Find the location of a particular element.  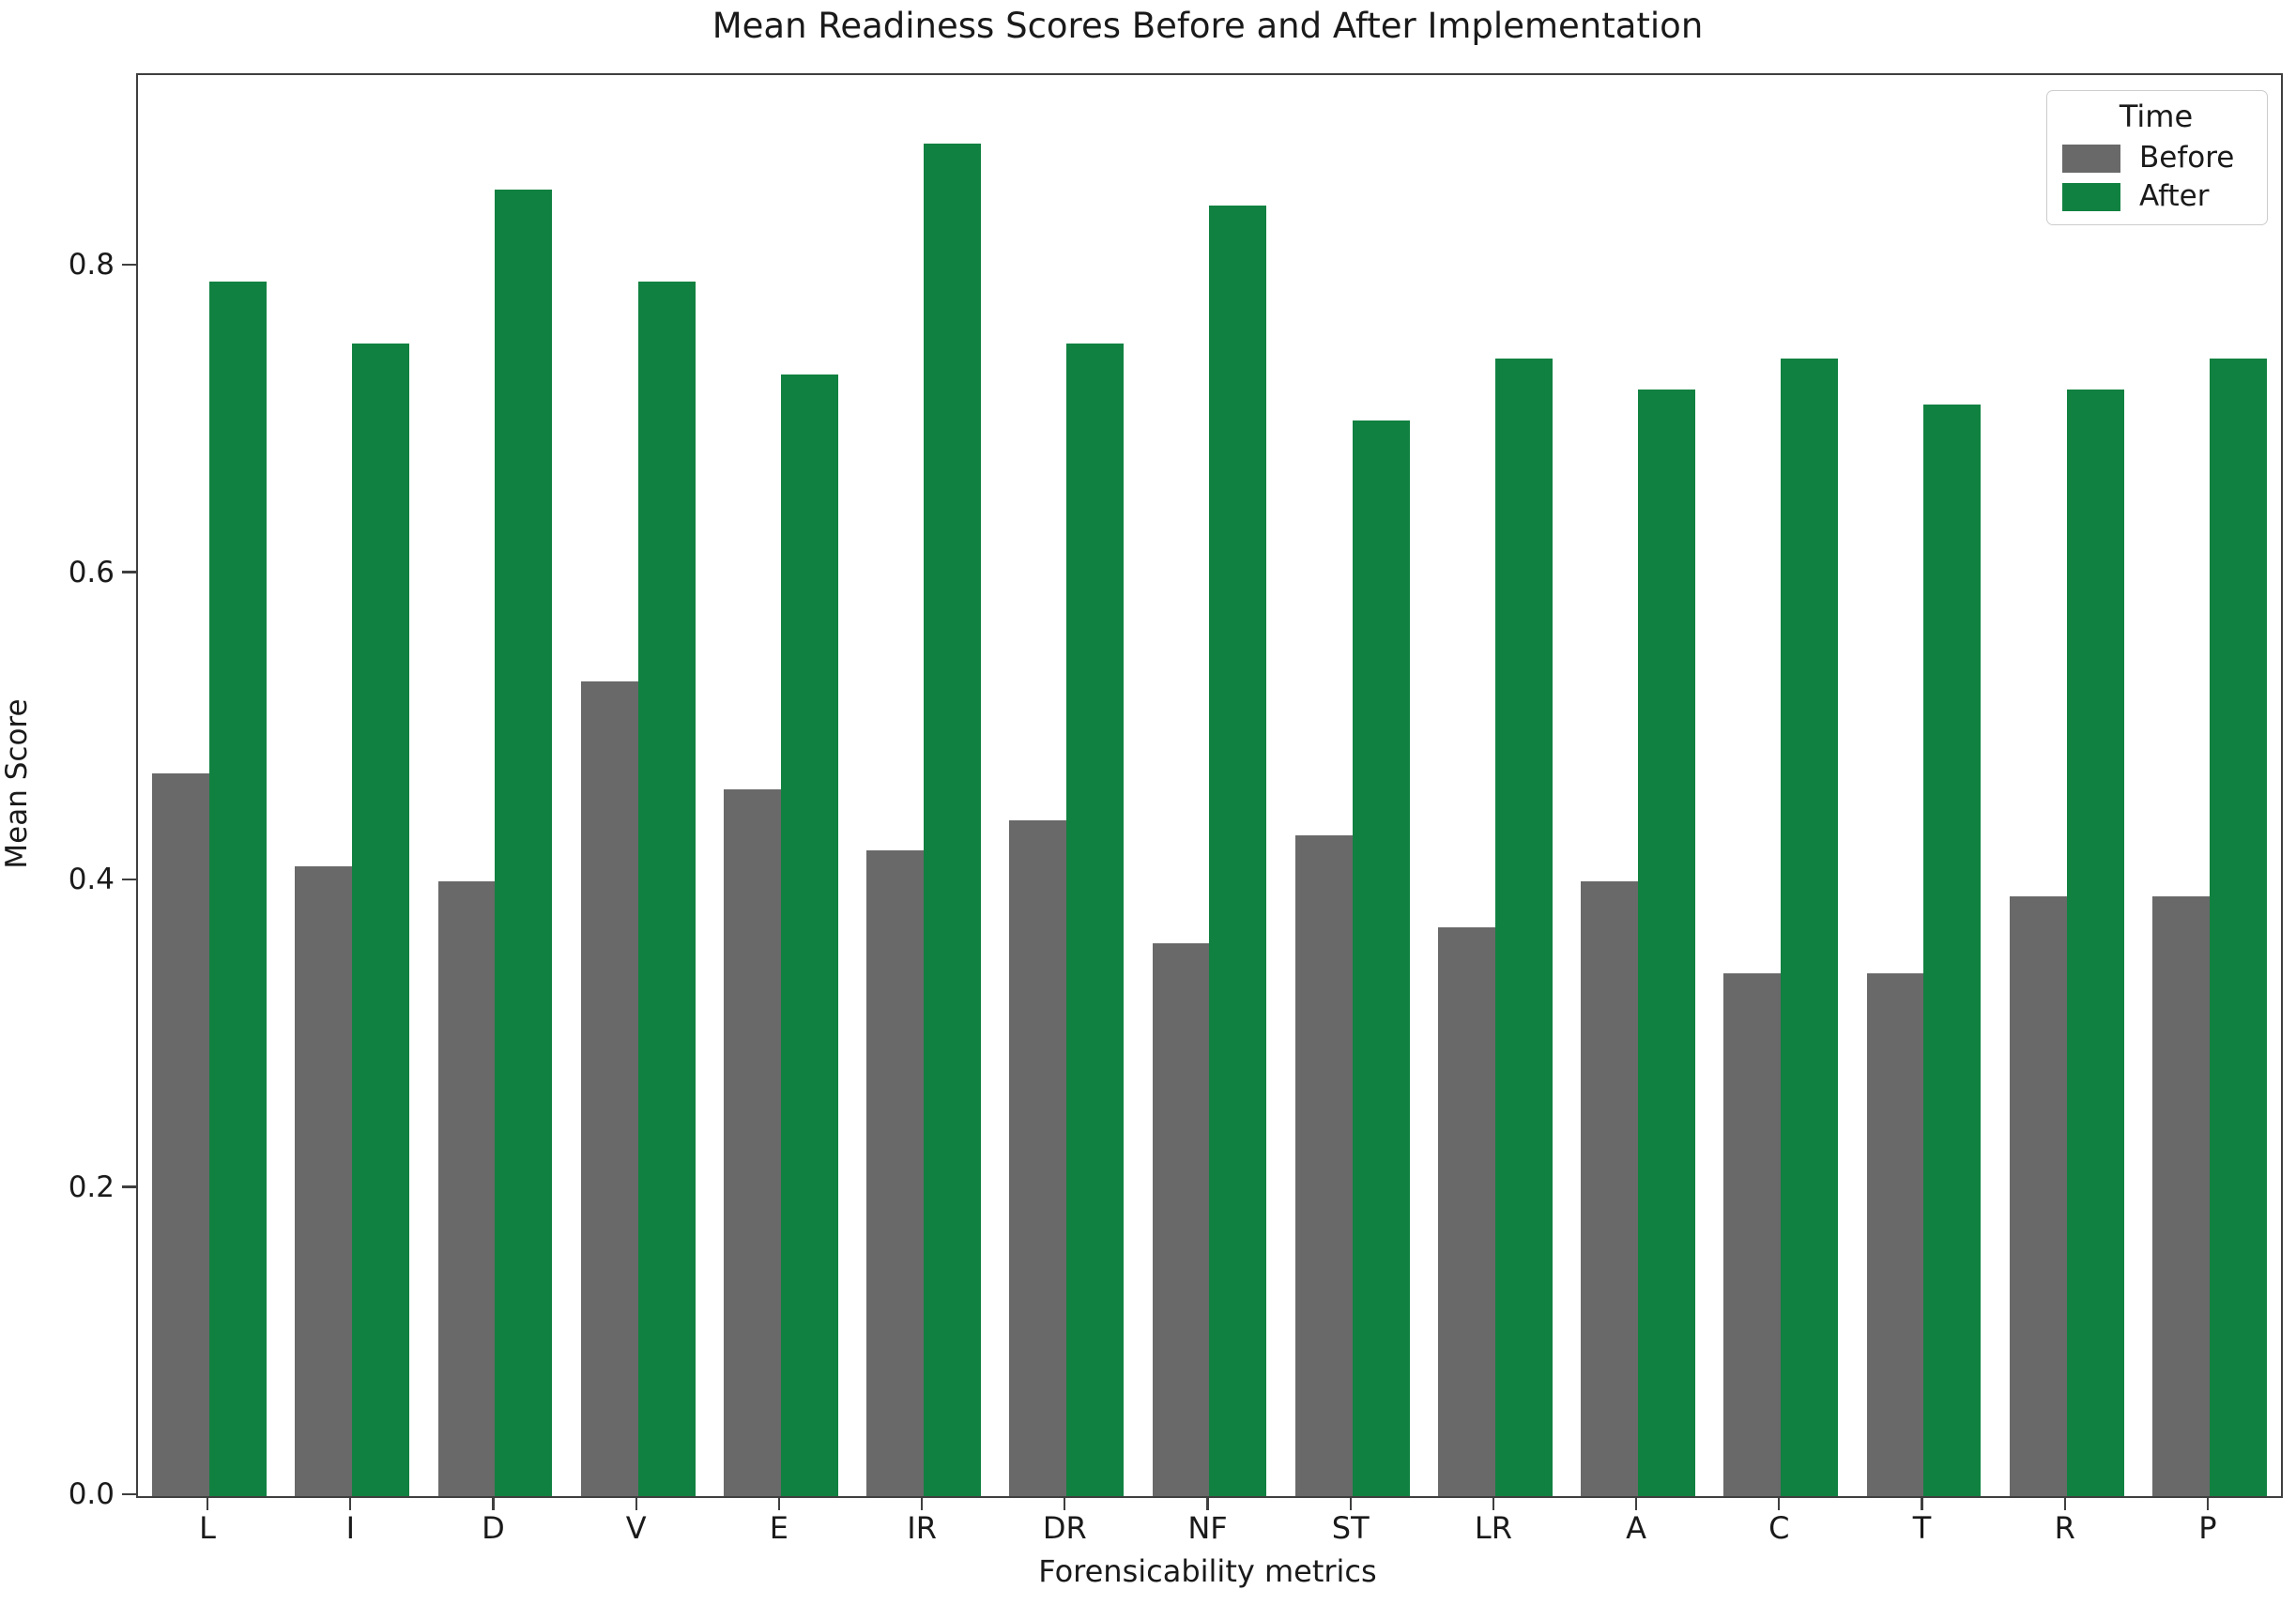

y-tick-label-0.0: 0.0 is located at coordinates (91, 1494).